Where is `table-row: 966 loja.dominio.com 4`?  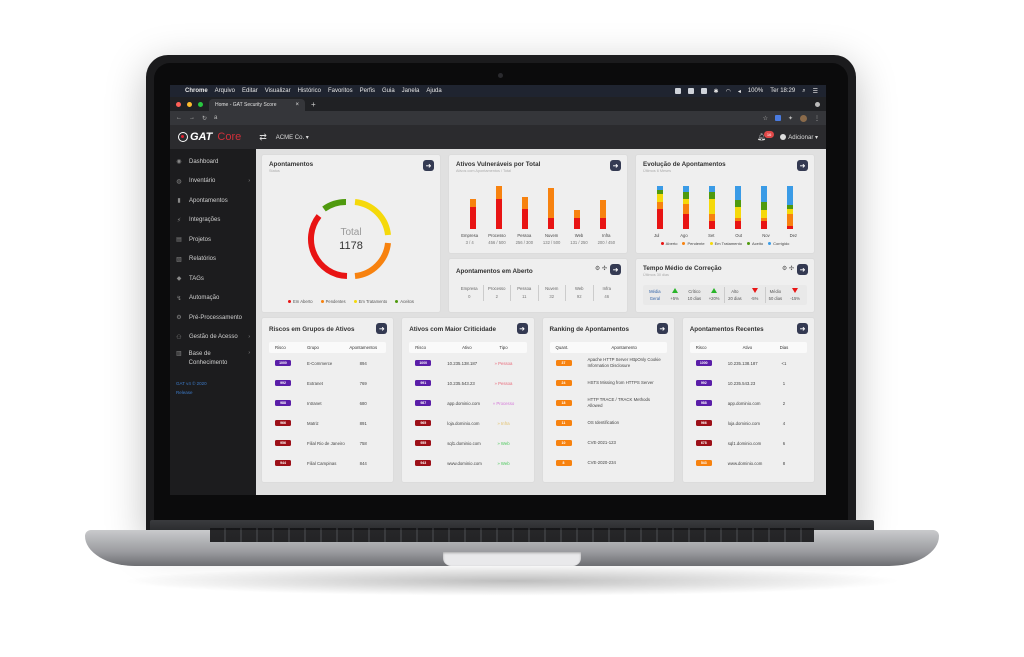
table-row: 966 loja.dominio.com 4 is located at coordinates (748, 423).